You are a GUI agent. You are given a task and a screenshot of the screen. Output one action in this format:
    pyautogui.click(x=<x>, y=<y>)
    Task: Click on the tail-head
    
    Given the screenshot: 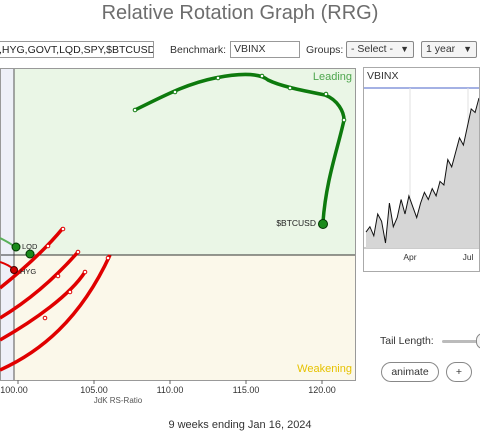 What is the action you would take?
    pyautogui.click(x=30, y=254)
    